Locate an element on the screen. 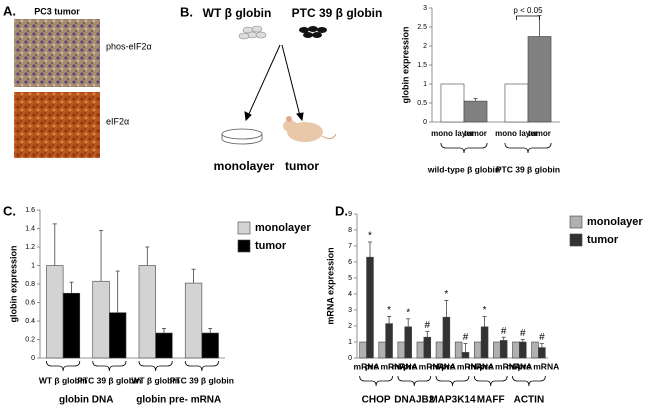 This screenshot has width=664, height=408. y-axis-label: globin expression is located at coordinates (405, 64).